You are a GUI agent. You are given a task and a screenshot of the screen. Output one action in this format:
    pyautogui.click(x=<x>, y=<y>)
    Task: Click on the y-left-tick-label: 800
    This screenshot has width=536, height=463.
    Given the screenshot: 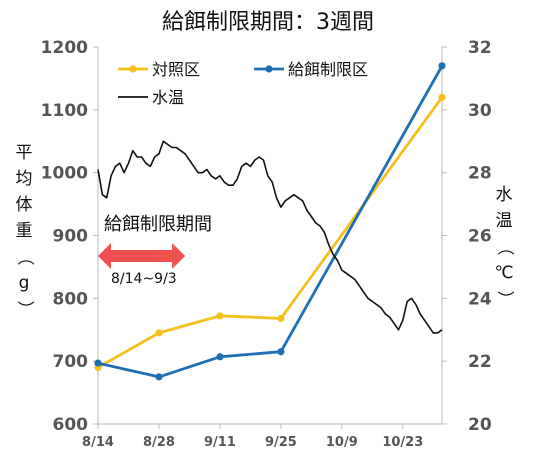 What is the action you would take?
    pyautogui.click(x=71, y=299)
    